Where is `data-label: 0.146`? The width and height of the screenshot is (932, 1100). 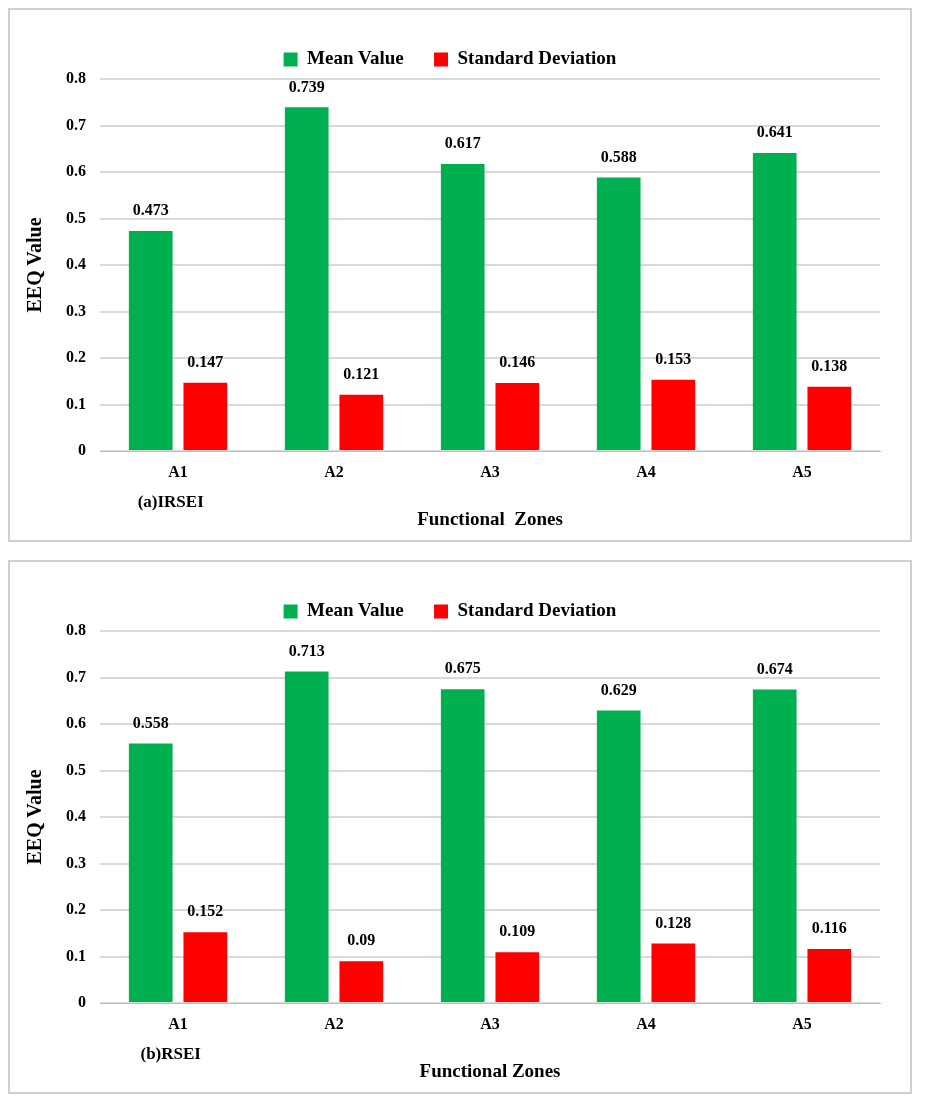 data-label: 0.146 is located at coordinates (517, 362).